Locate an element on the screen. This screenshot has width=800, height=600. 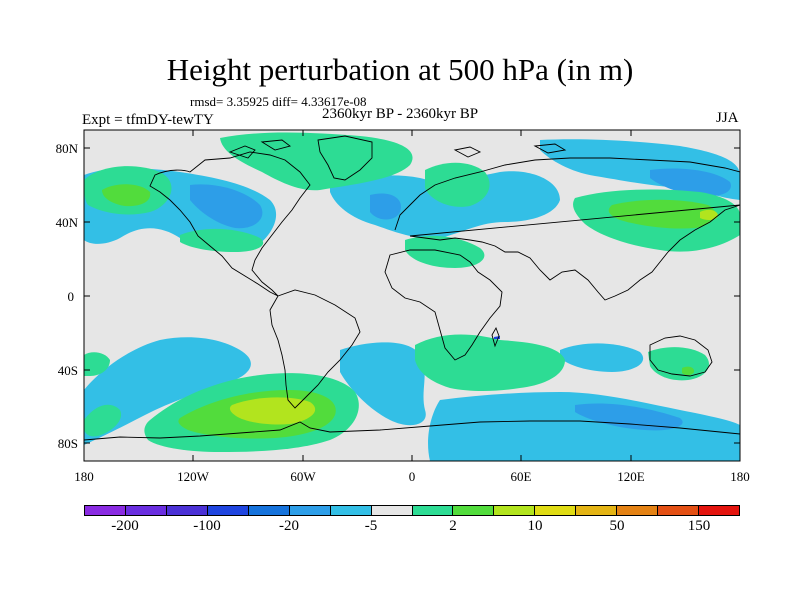
contour-blue-mid-eurasia is located at coordinates (385, 206).